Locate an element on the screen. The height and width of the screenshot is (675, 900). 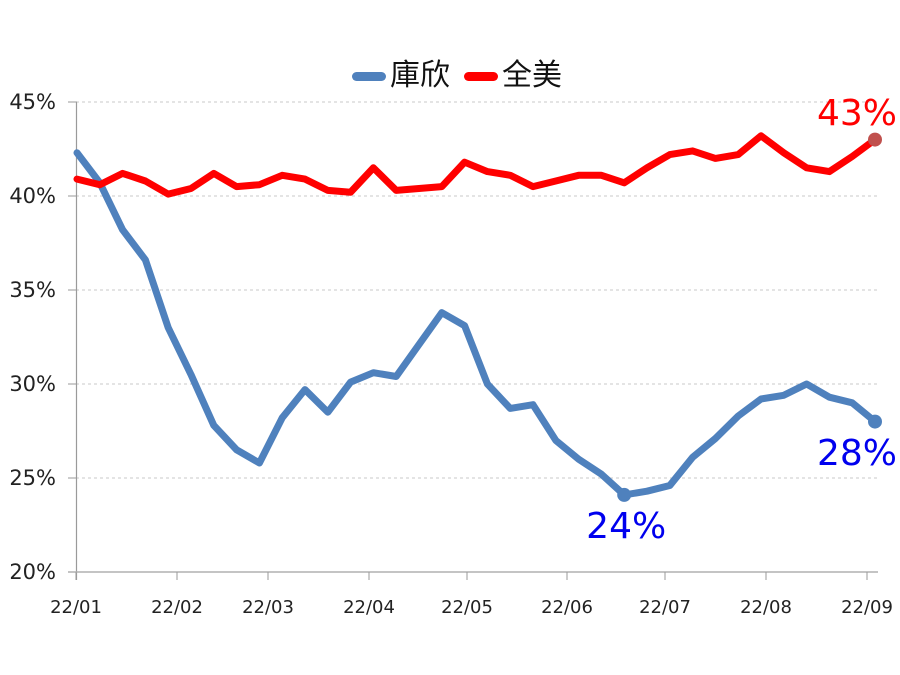
x-tick-label: 22/08 is located at coordinates (766, 607).